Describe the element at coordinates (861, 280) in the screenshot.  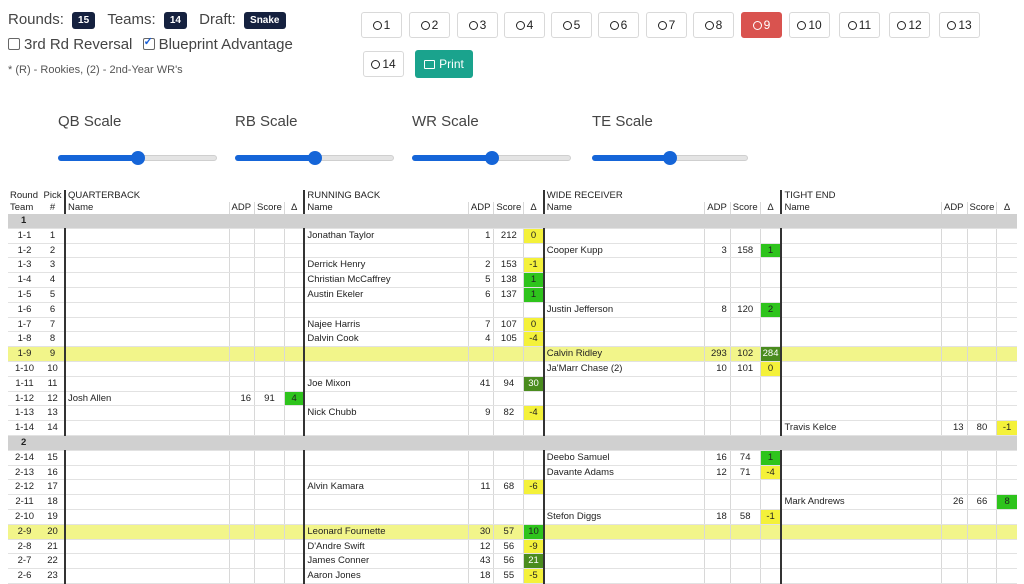
I see `te-name-cell` at that location.